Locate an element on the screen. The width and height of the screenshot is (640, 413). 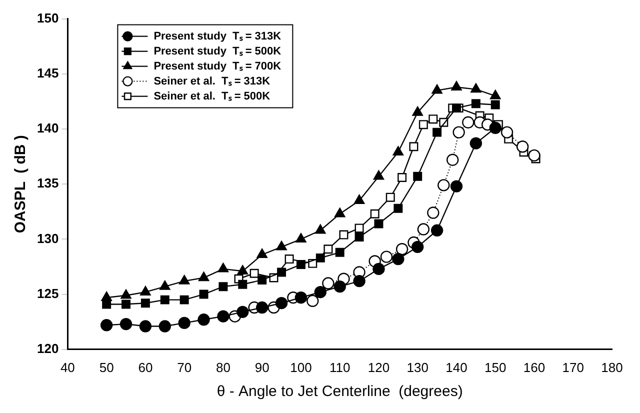
x-tick-label: 180 is located at coordinates (612, 367).